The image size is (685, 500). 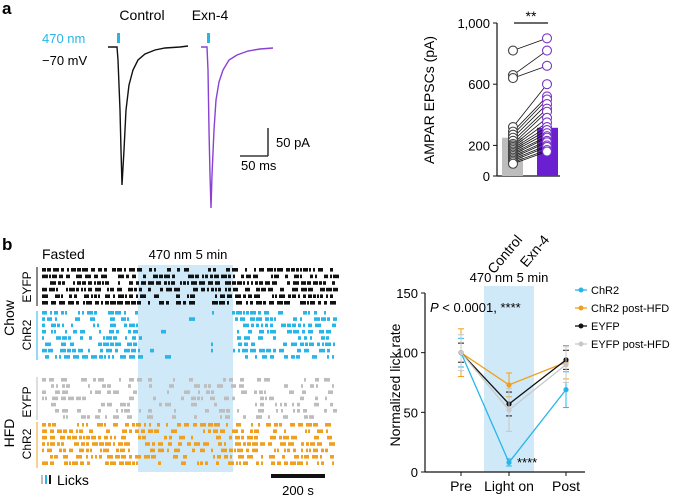 What do you see at coordinates (461, 486) in the screenshot?
I see `line-xtick-label: Pre` at bounding box center [461, 486].